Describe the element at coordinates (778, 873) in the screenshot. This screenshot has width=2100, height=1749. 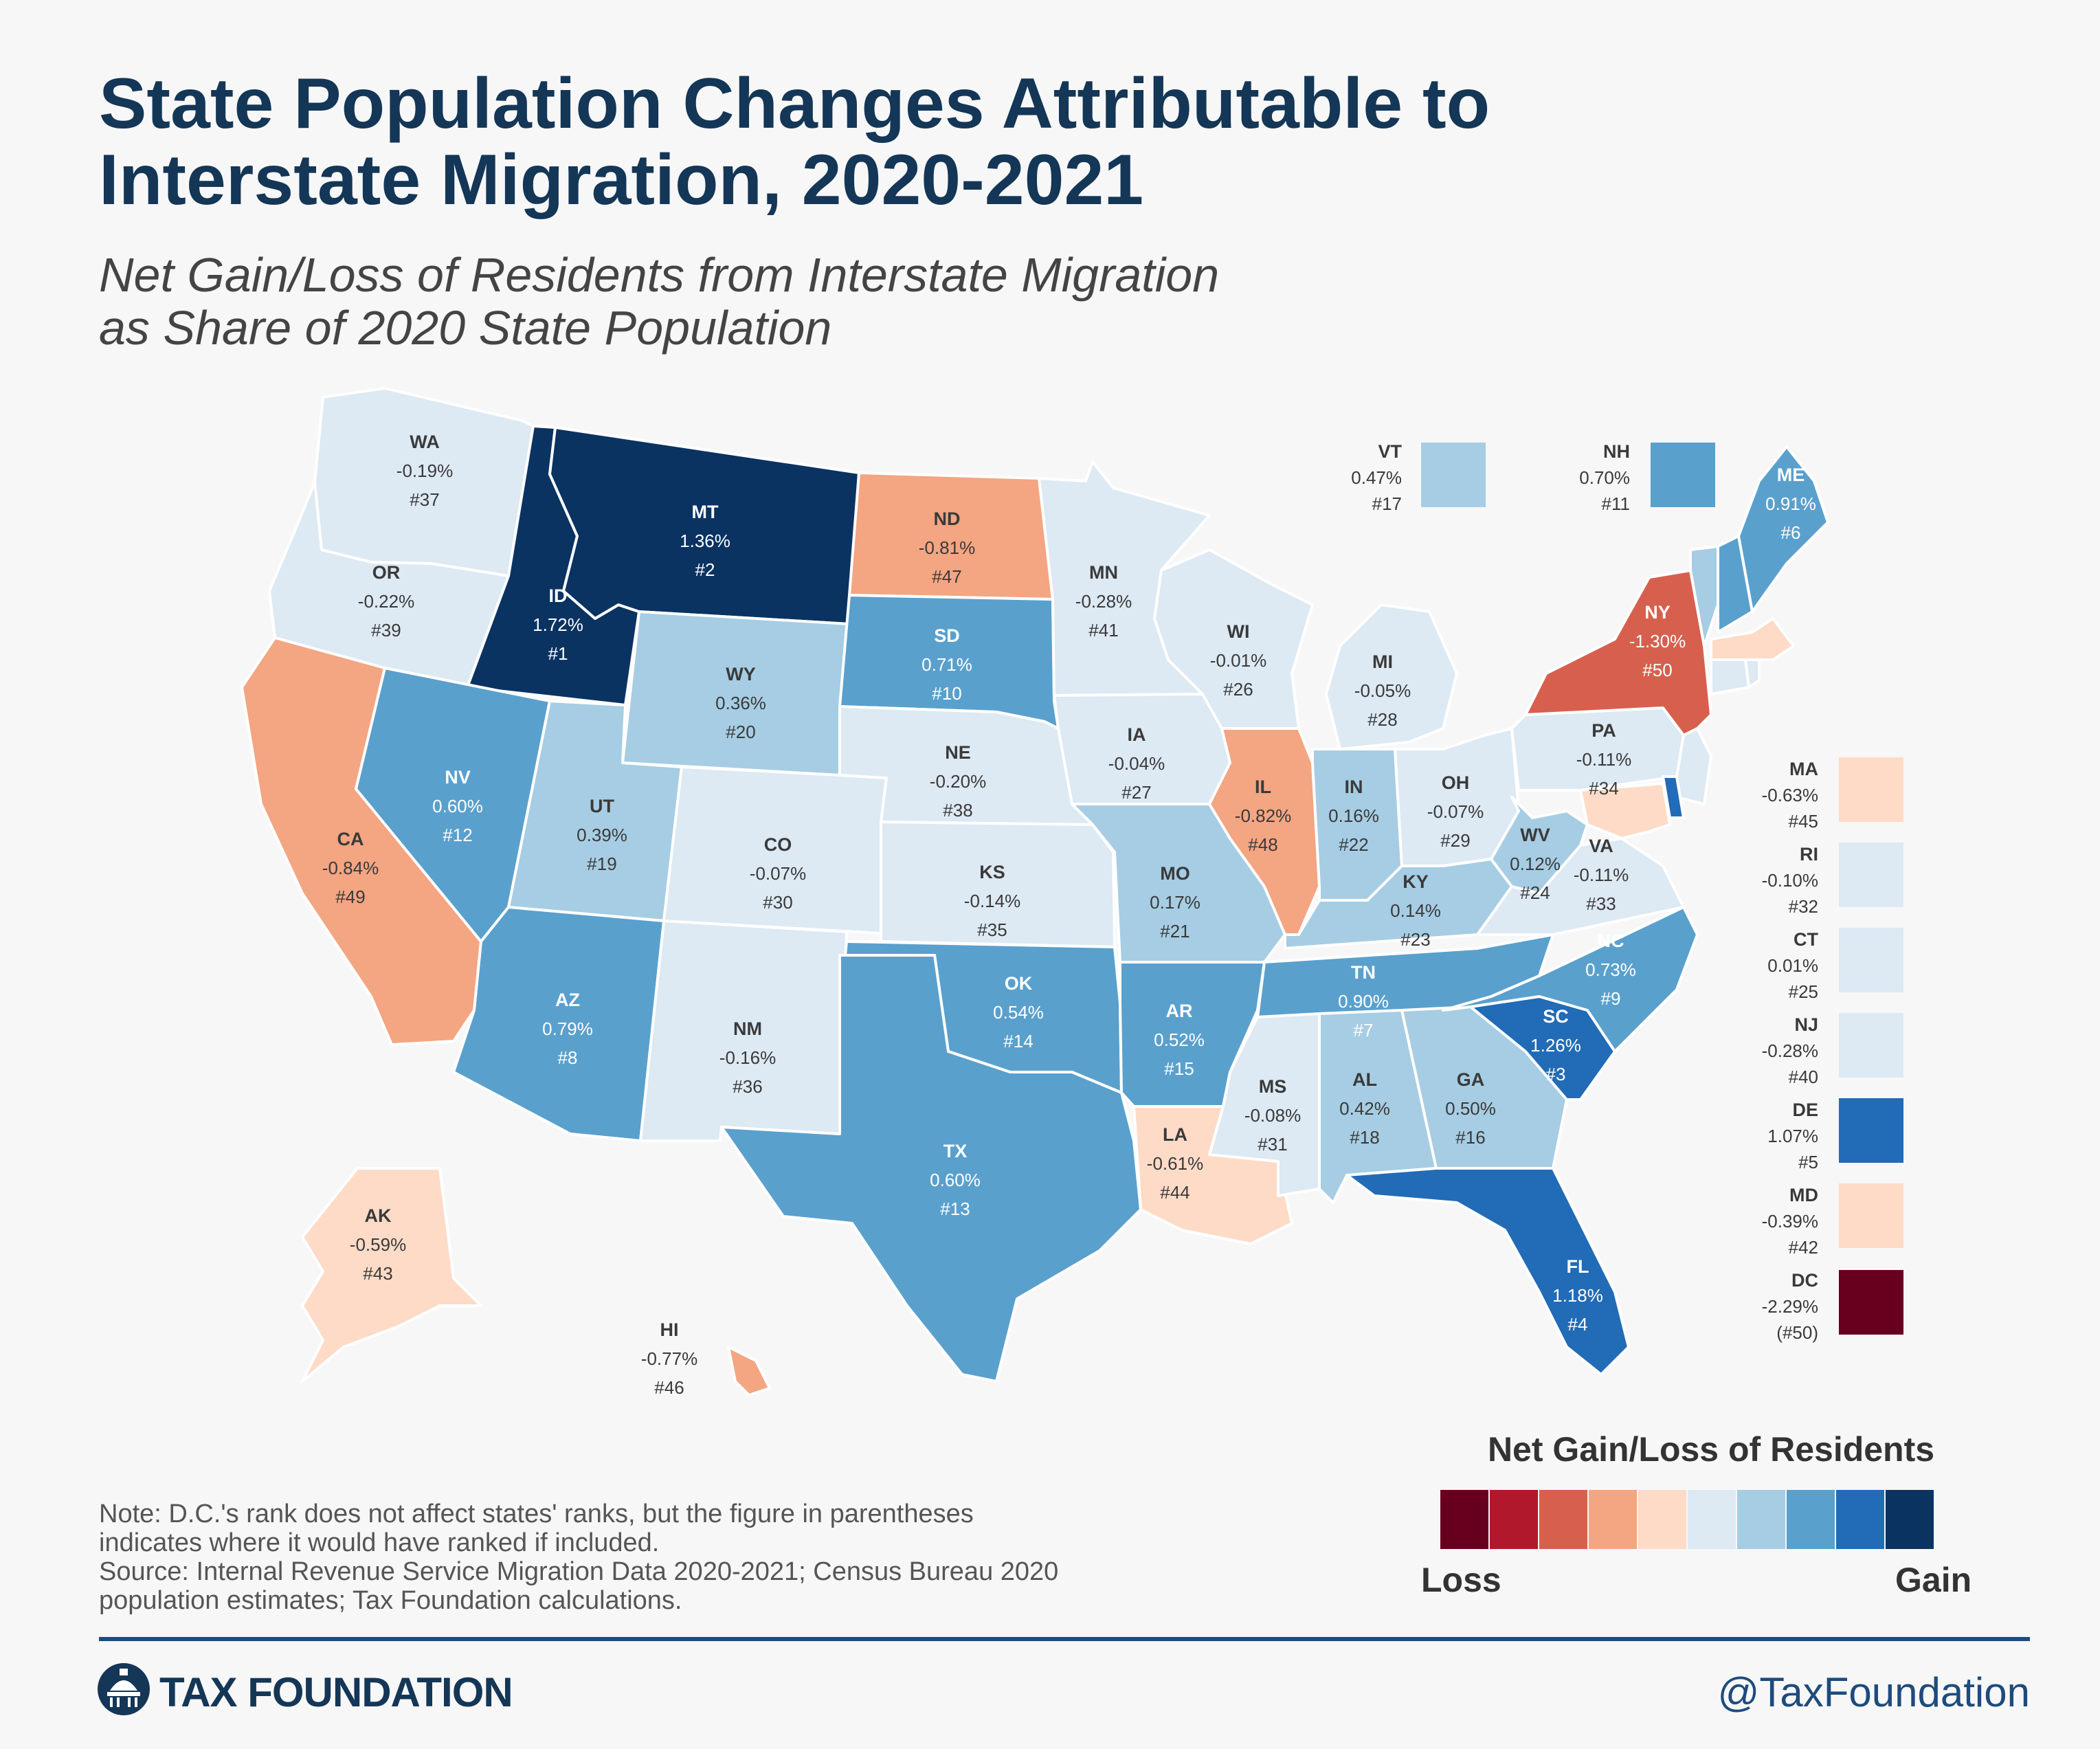
I see `label-CO: CO -0.07% #30` at that location.